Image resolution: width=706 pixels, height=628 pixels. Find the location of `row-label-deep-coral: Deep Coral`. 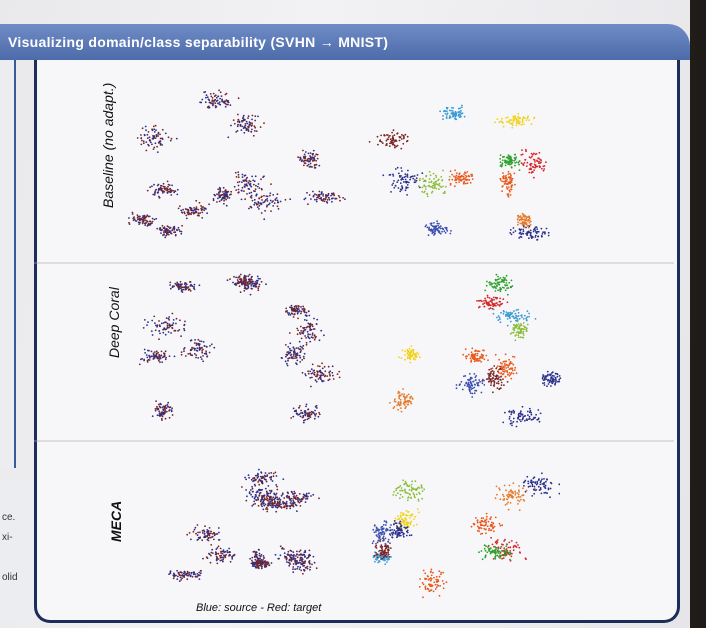

row-label-deep-coral: Deep Coral is located at coordinates (114, 322).